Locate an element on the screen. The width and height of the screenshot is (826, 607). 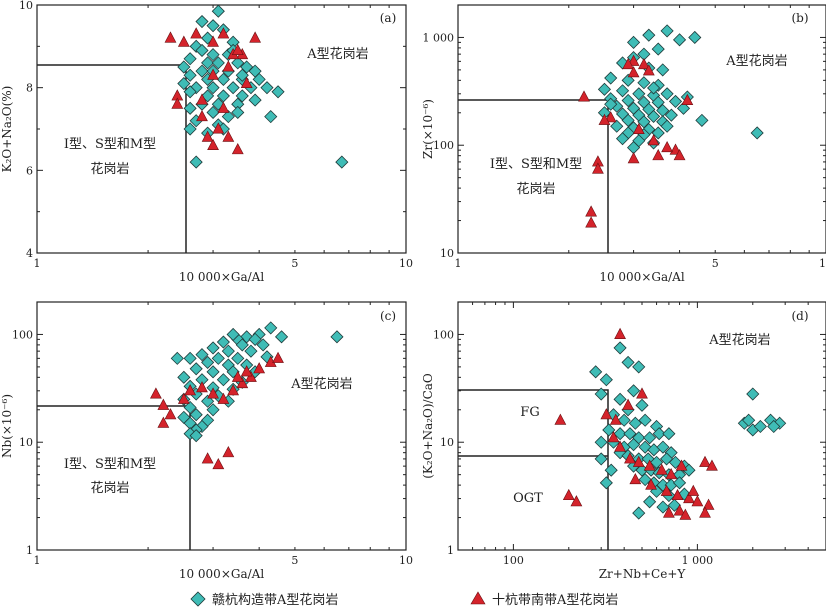
y-tick-label: 1 is located at coordinates (450, 550).